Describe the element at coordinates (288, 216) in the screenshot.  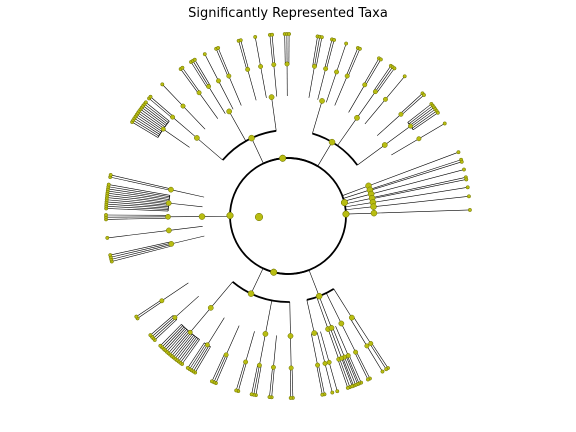
I see `root-ring` at that location.